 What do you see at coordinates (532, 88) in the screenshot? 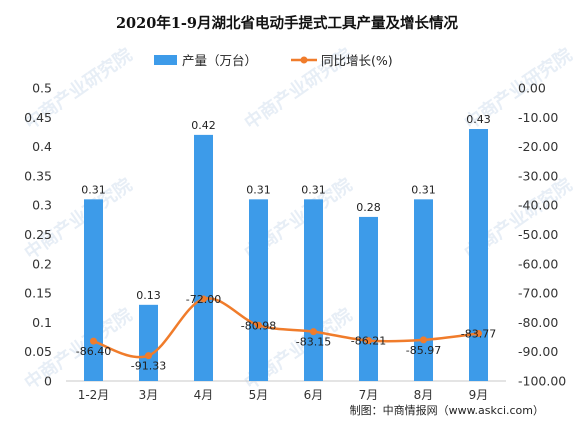
I see `y-right-tick-label: 0.00` at bounding box center [532, 88].